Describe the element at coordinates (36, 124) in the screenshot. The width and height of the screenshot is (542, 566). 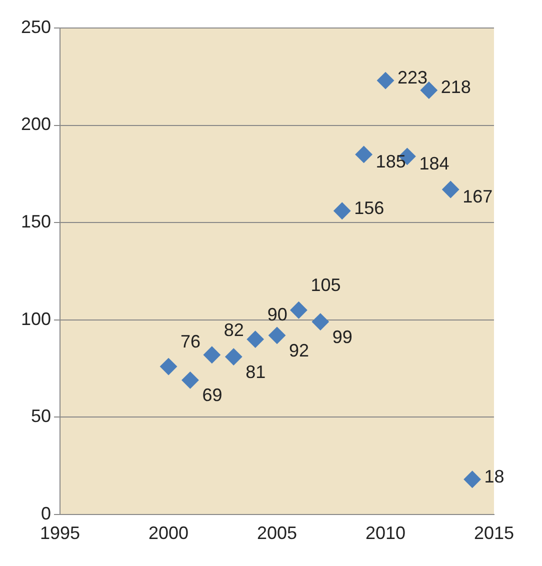
I see `y-tick-label: 200` at that location.